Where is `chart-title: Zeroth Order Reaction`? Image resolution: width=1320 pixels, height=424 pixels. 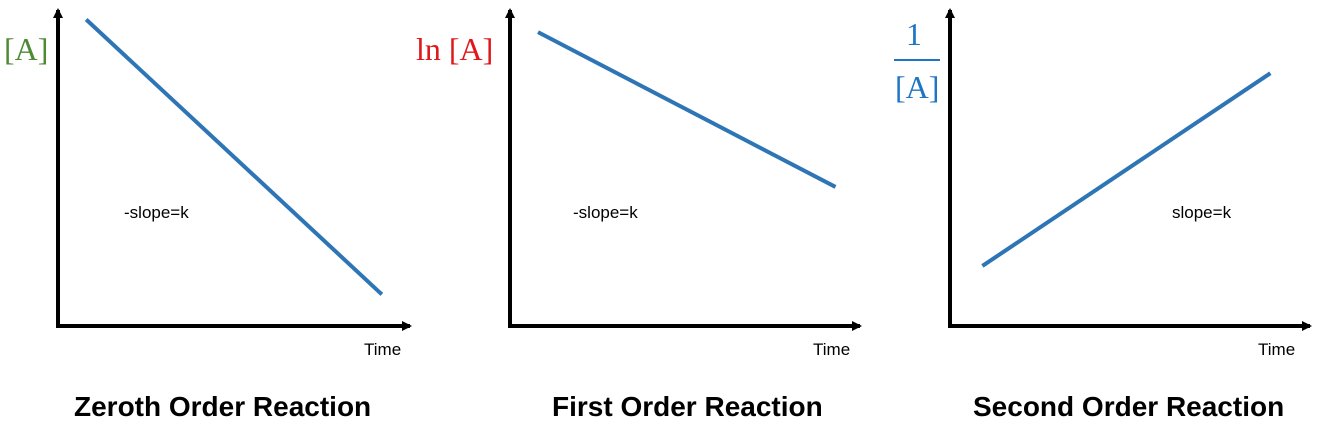
chart-title: Zeroth Order Reaction is located at coordinates (222, 406).